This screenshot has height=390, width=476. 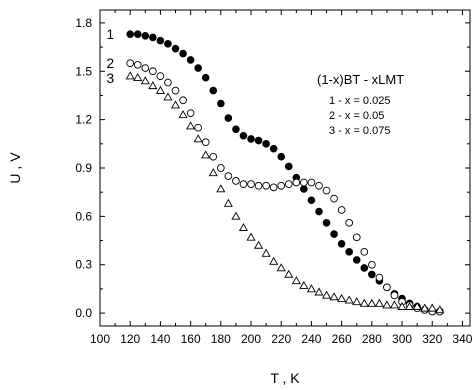 I want to click on series-label-3: 3, so click(x=110, y=78).